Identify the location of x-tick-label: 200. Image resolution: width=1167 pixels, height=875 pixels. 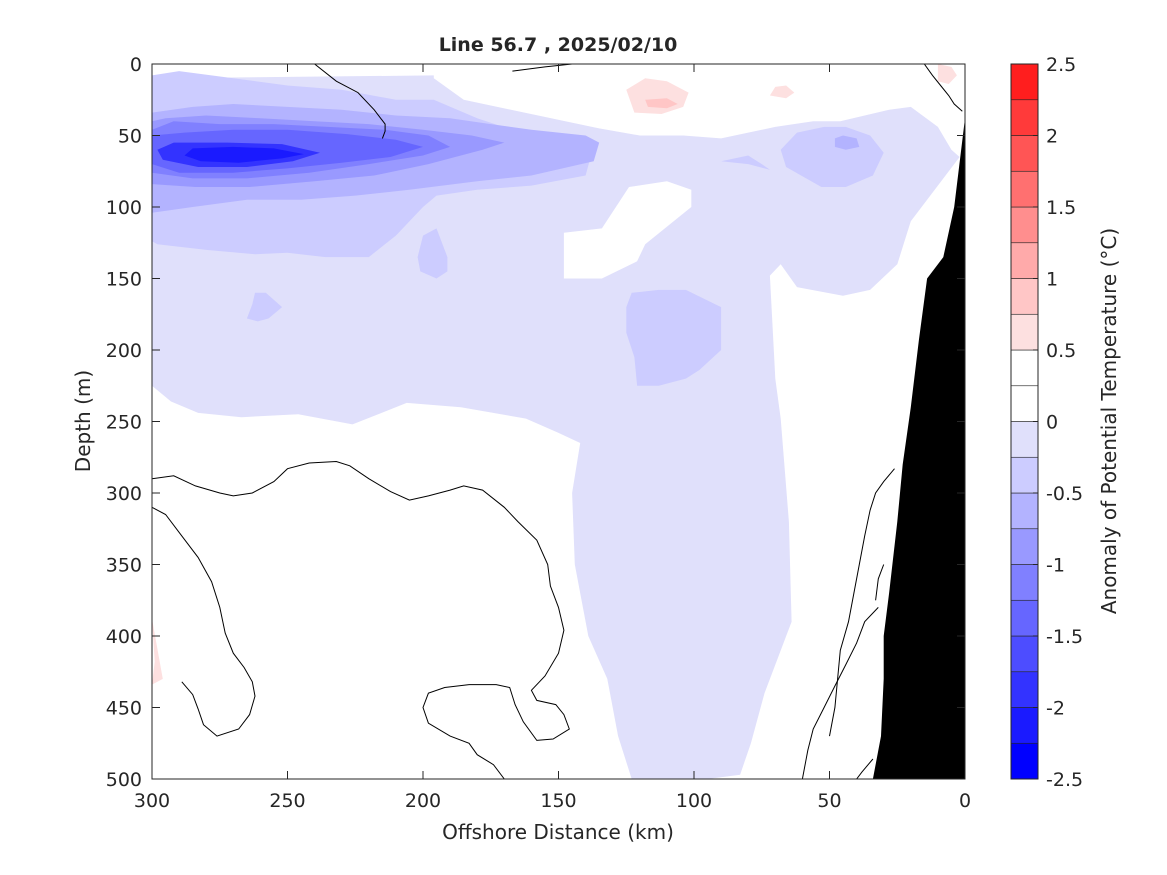
(423, 801).